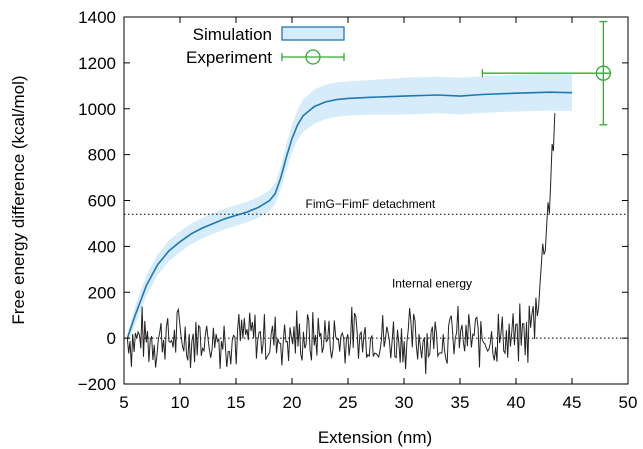 This screenshot has width=643, height=449. I want to click on annotation-0: FimG−FimF detachment, so click(371, 204).